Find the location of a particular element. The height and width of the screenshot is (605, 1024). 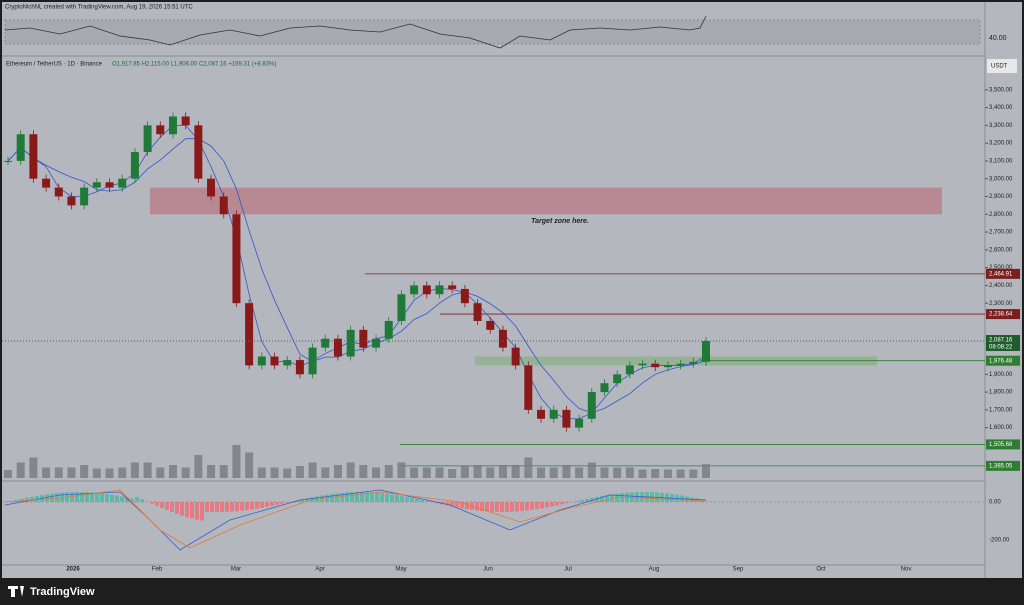

level-label: 1,505.68 is located at coordinates (1001, 445).